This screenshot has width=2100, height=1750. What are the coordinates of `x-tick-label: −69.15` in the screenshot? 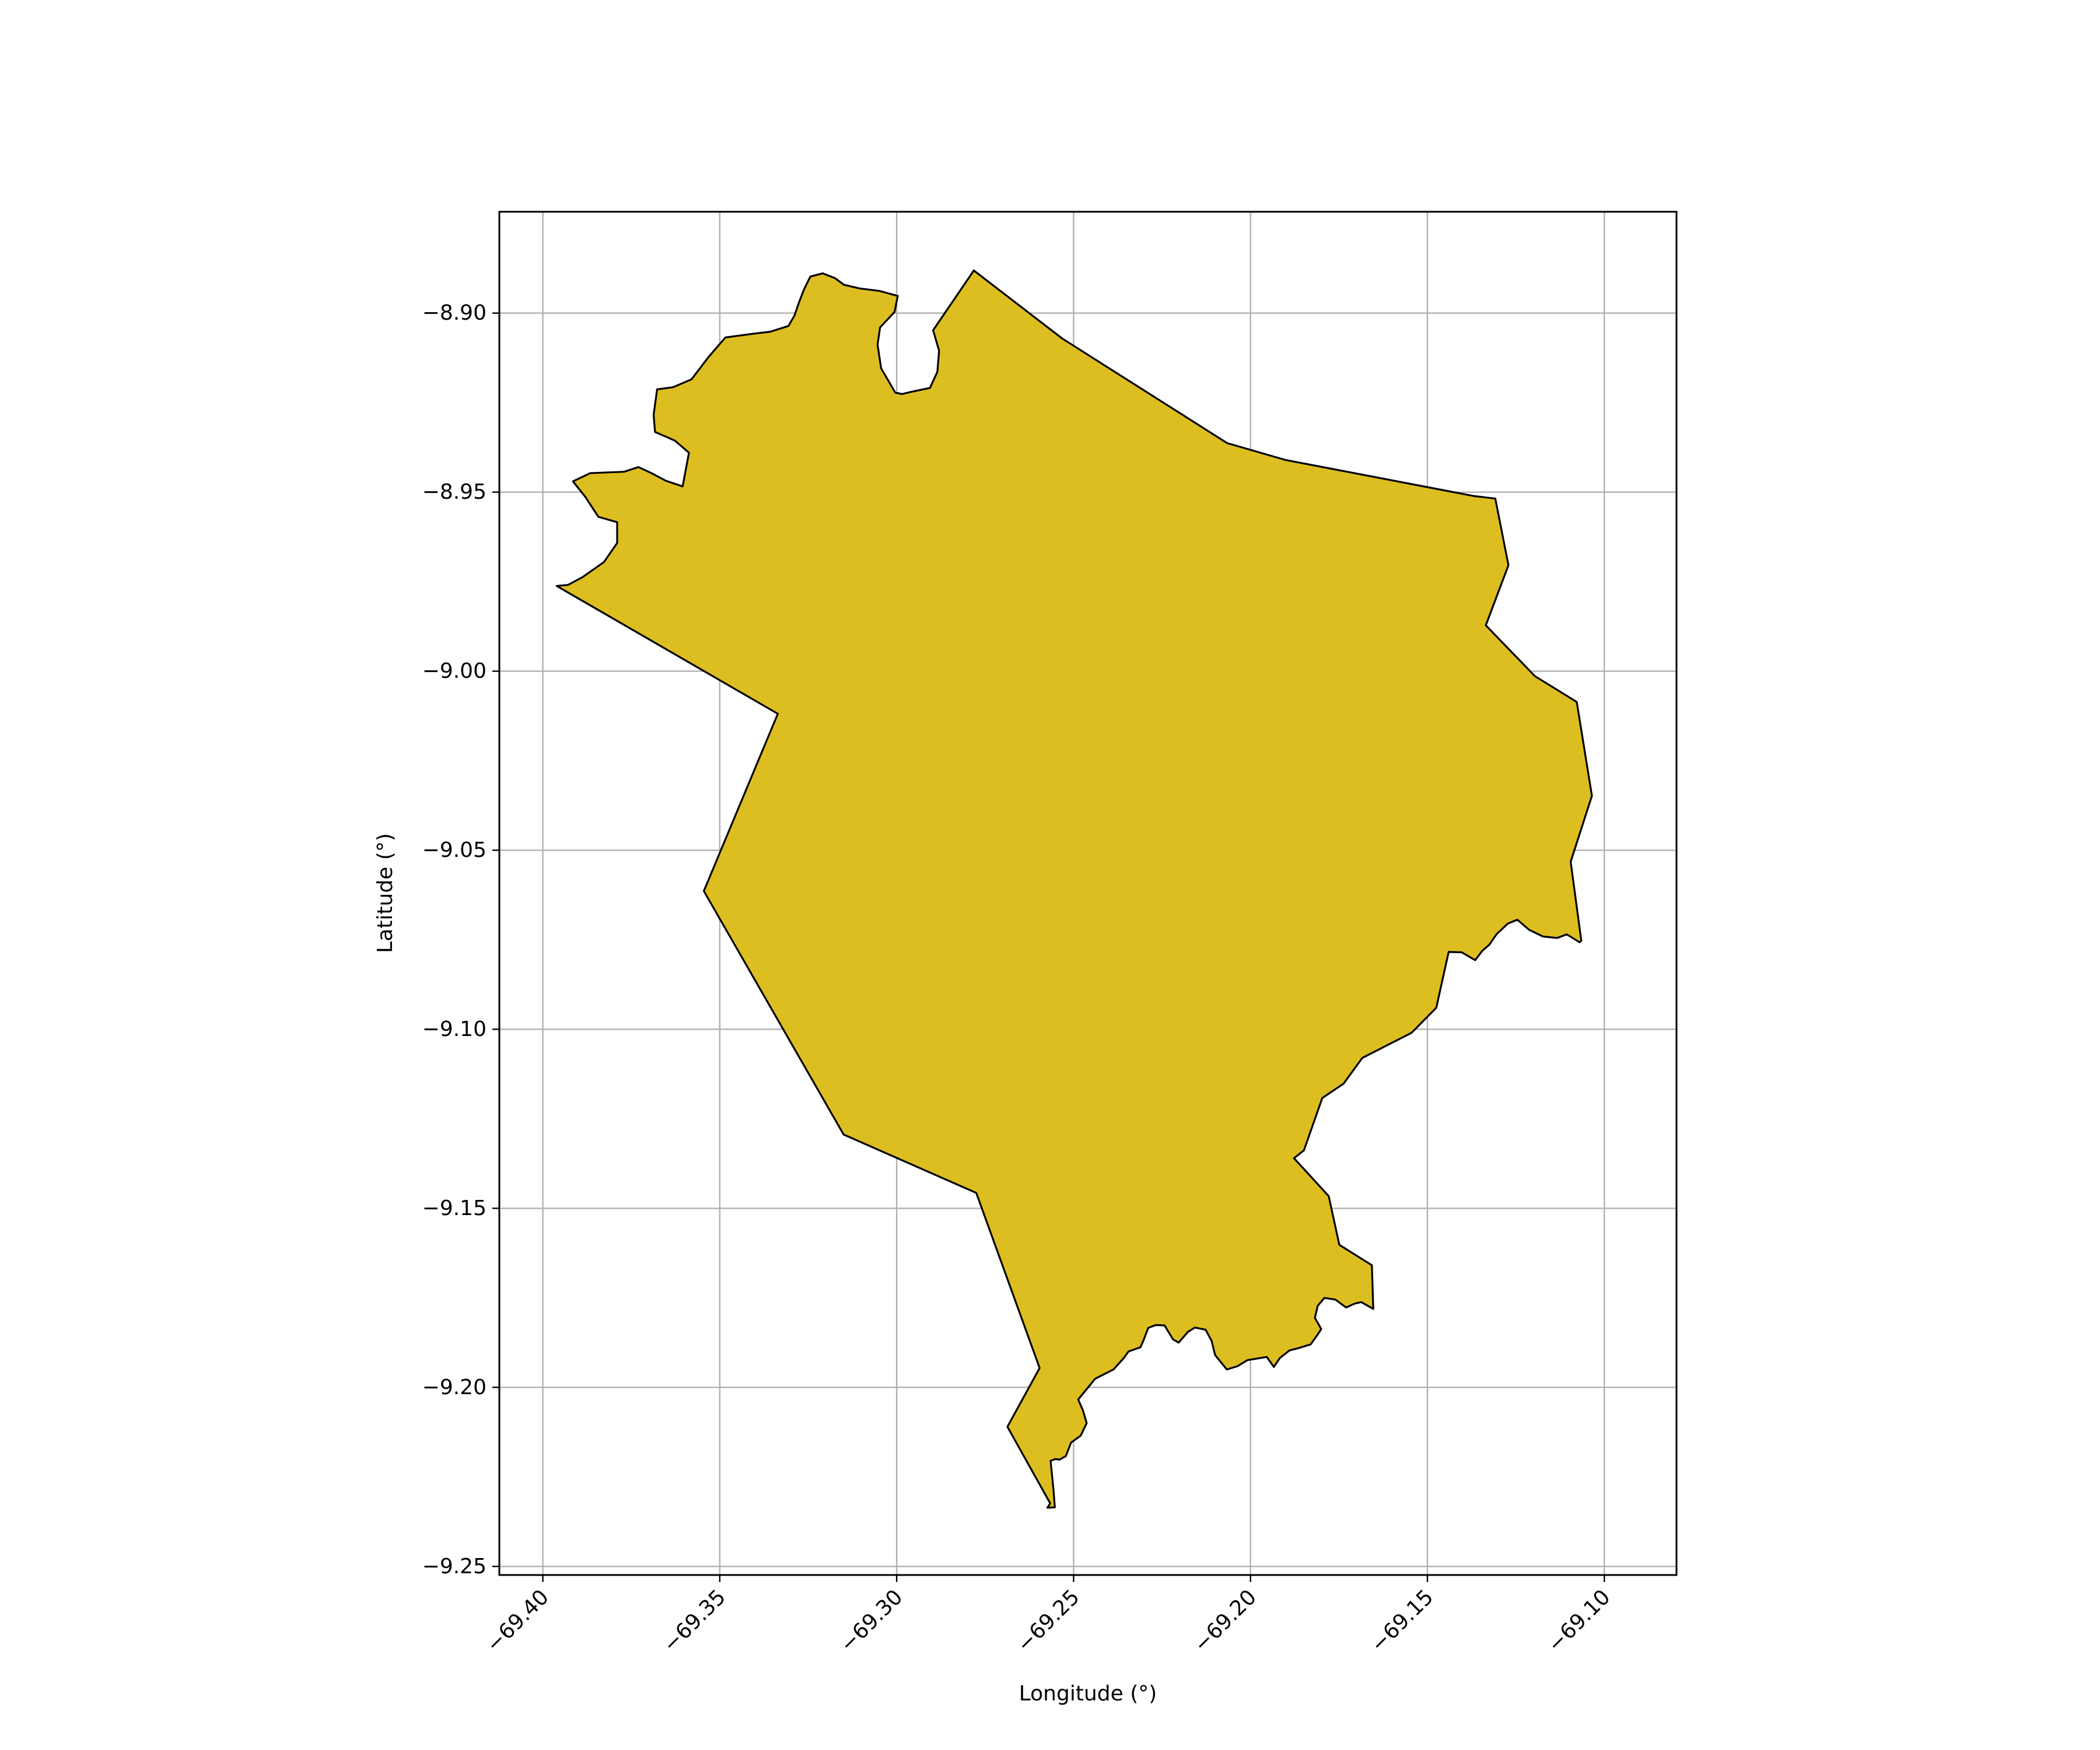 It's located at (1402, 1621).